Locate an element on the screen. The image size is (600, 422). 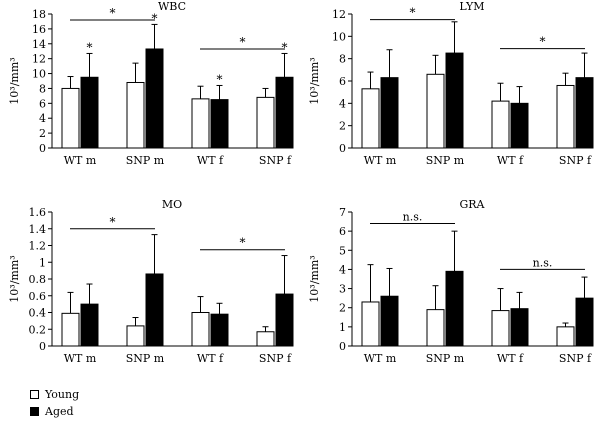
legend-swatch-aged is located at coordinates (34, 411).